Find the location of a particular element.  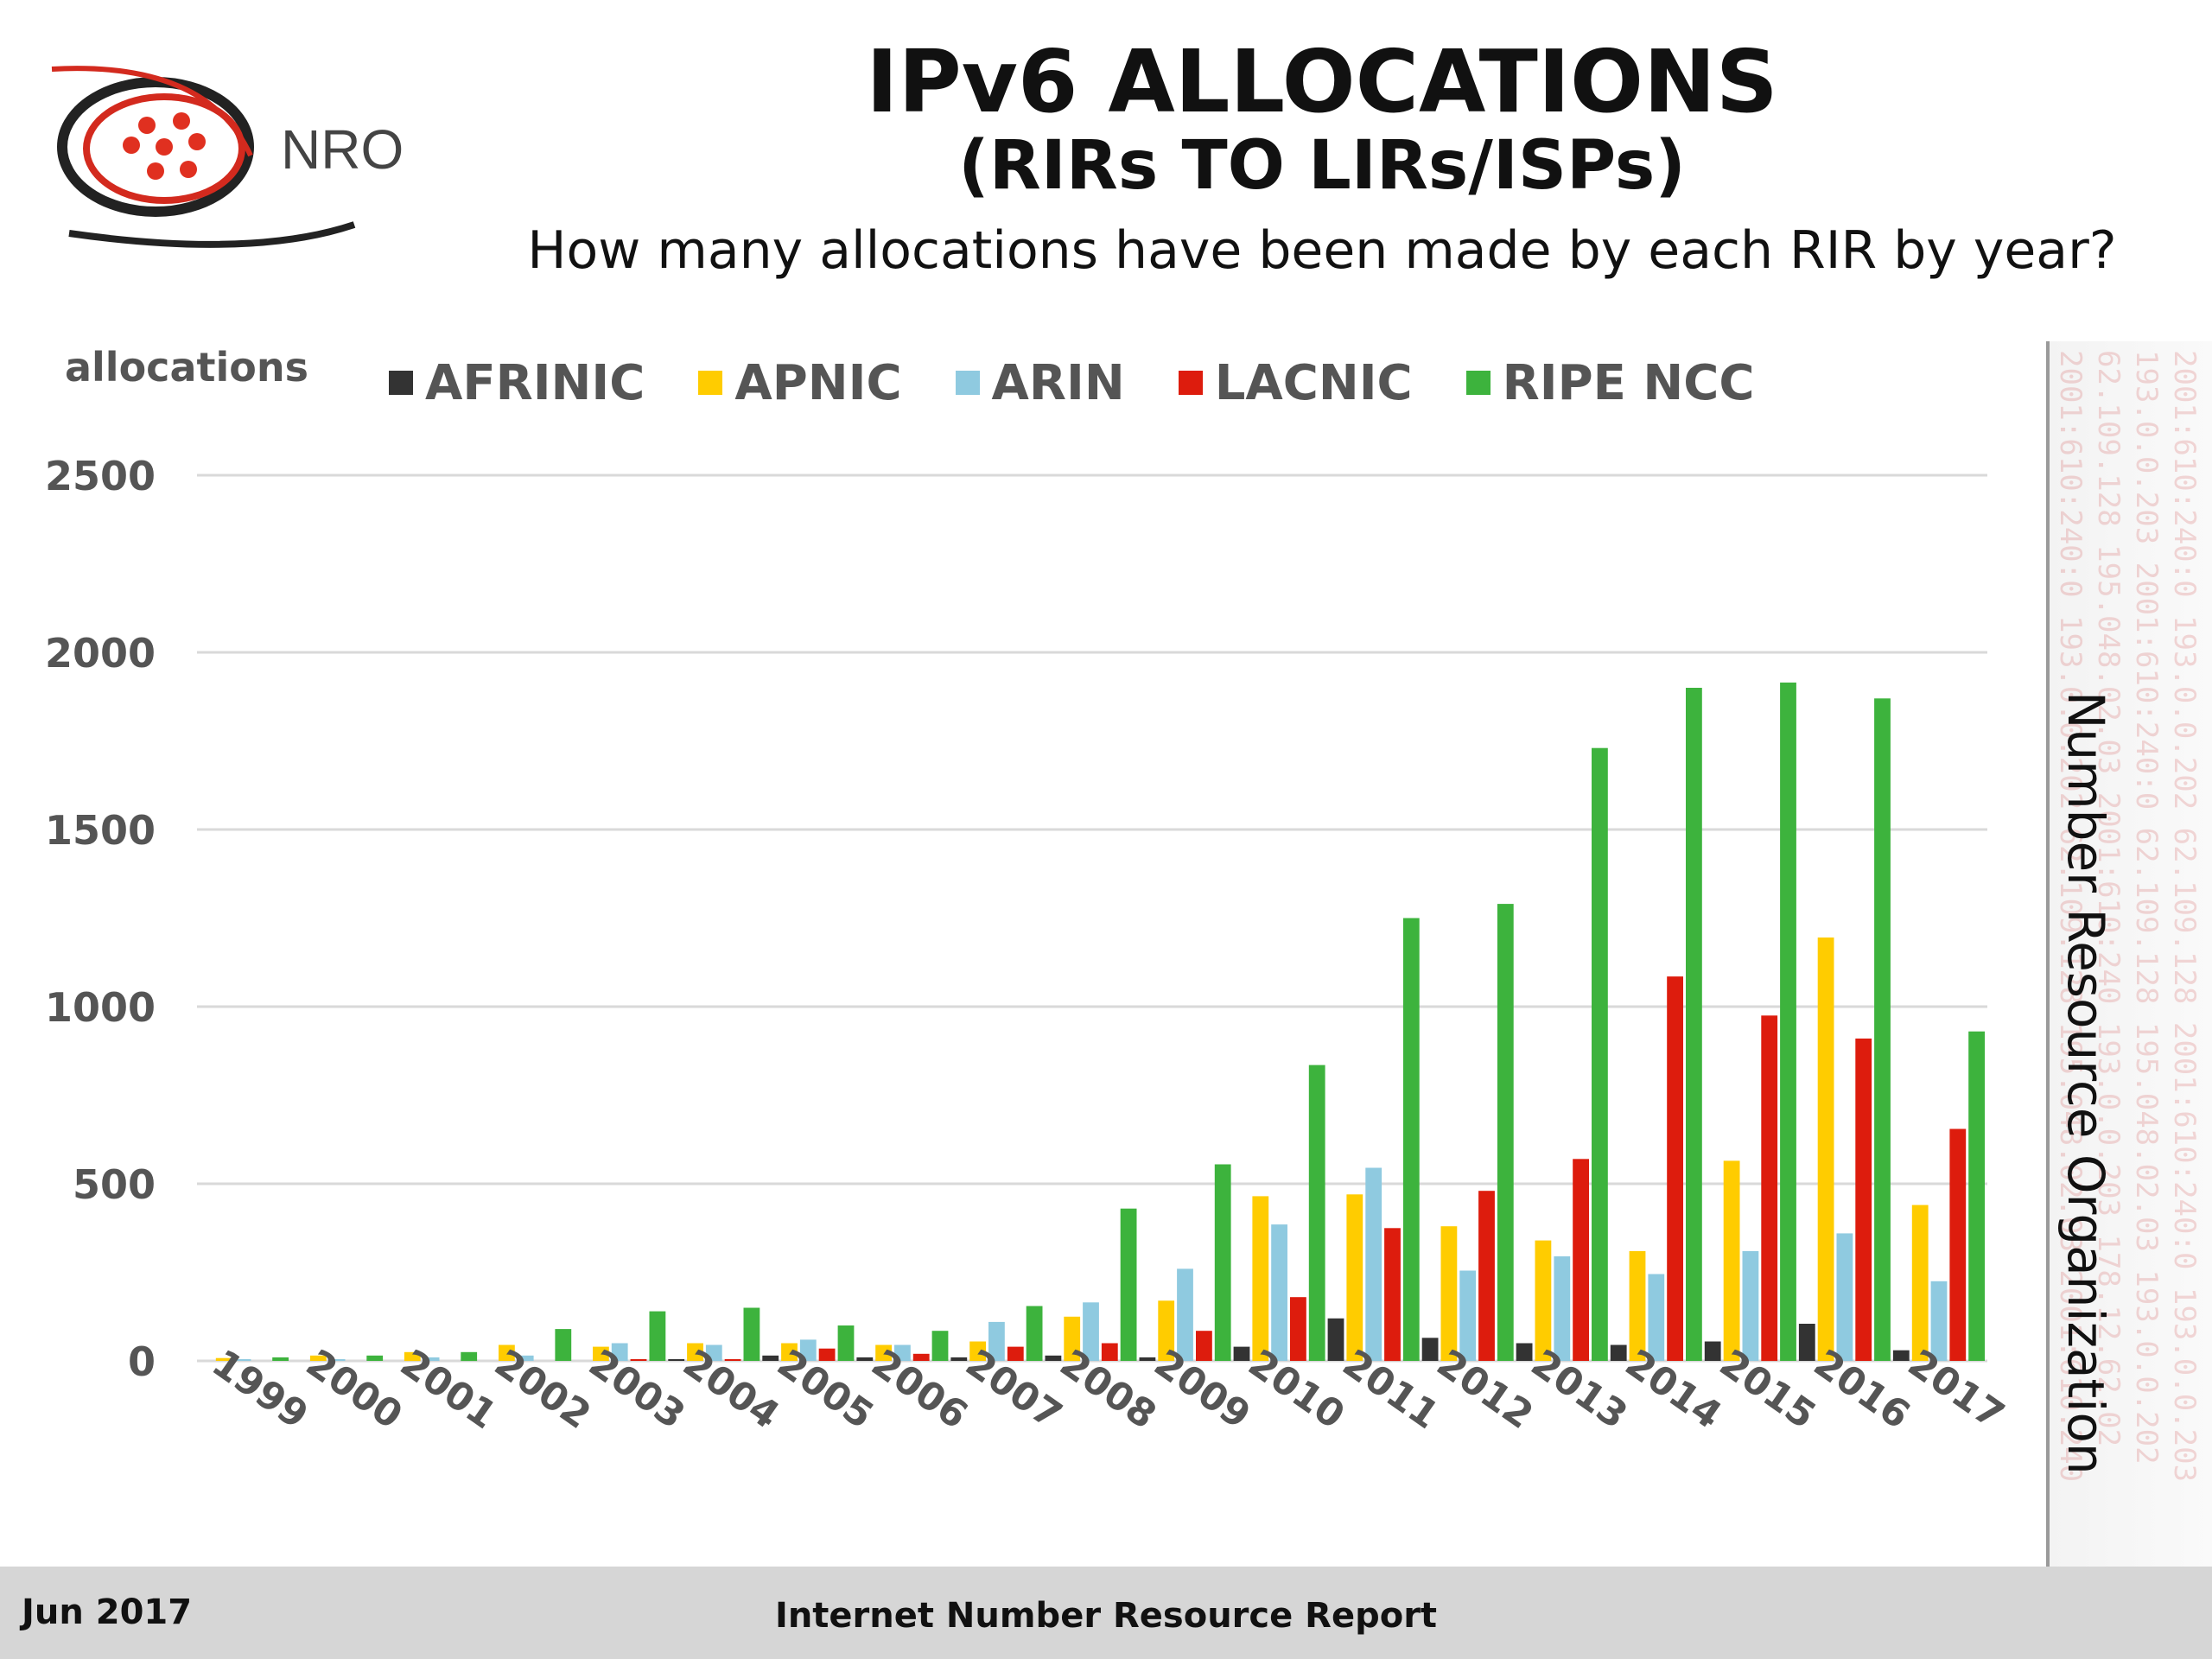

logo-text: NRO is located at coordinates (342, 149).